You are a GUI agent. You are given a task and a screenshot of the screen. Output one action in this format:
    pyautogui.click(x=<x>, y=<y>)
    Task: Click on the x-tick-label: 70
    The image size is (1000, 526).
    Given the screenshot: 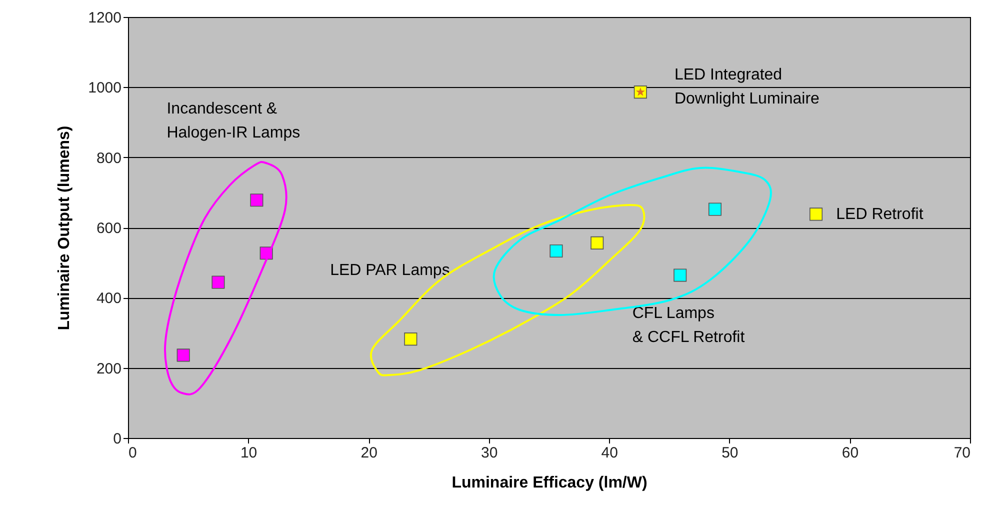 What is the action you would take?
    pyautogui.click(x=962, y=453)
    